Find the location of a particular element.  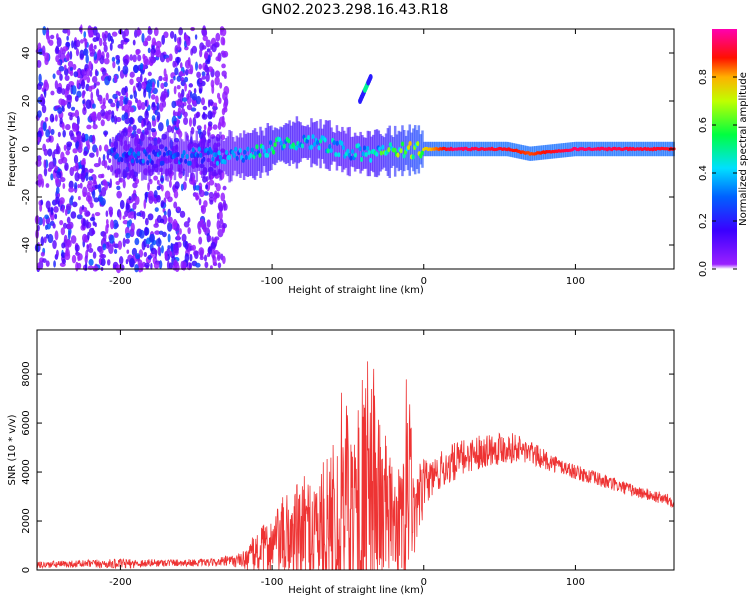

y-tick-label: 4000 is located at coordinates (26, 471).